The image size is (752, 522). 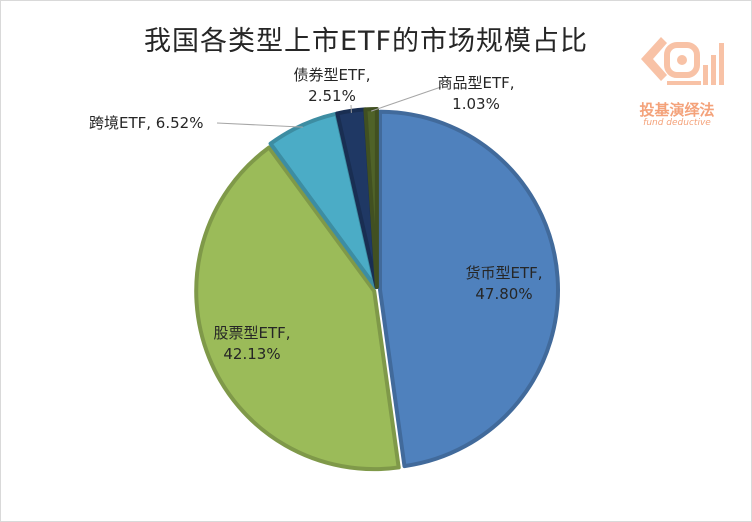 What do you see at coordinates (146, 123) in the screenshot?
I see `label-cross-text: 跨境ETF, 6.52%` at bounding box center [146, 123].